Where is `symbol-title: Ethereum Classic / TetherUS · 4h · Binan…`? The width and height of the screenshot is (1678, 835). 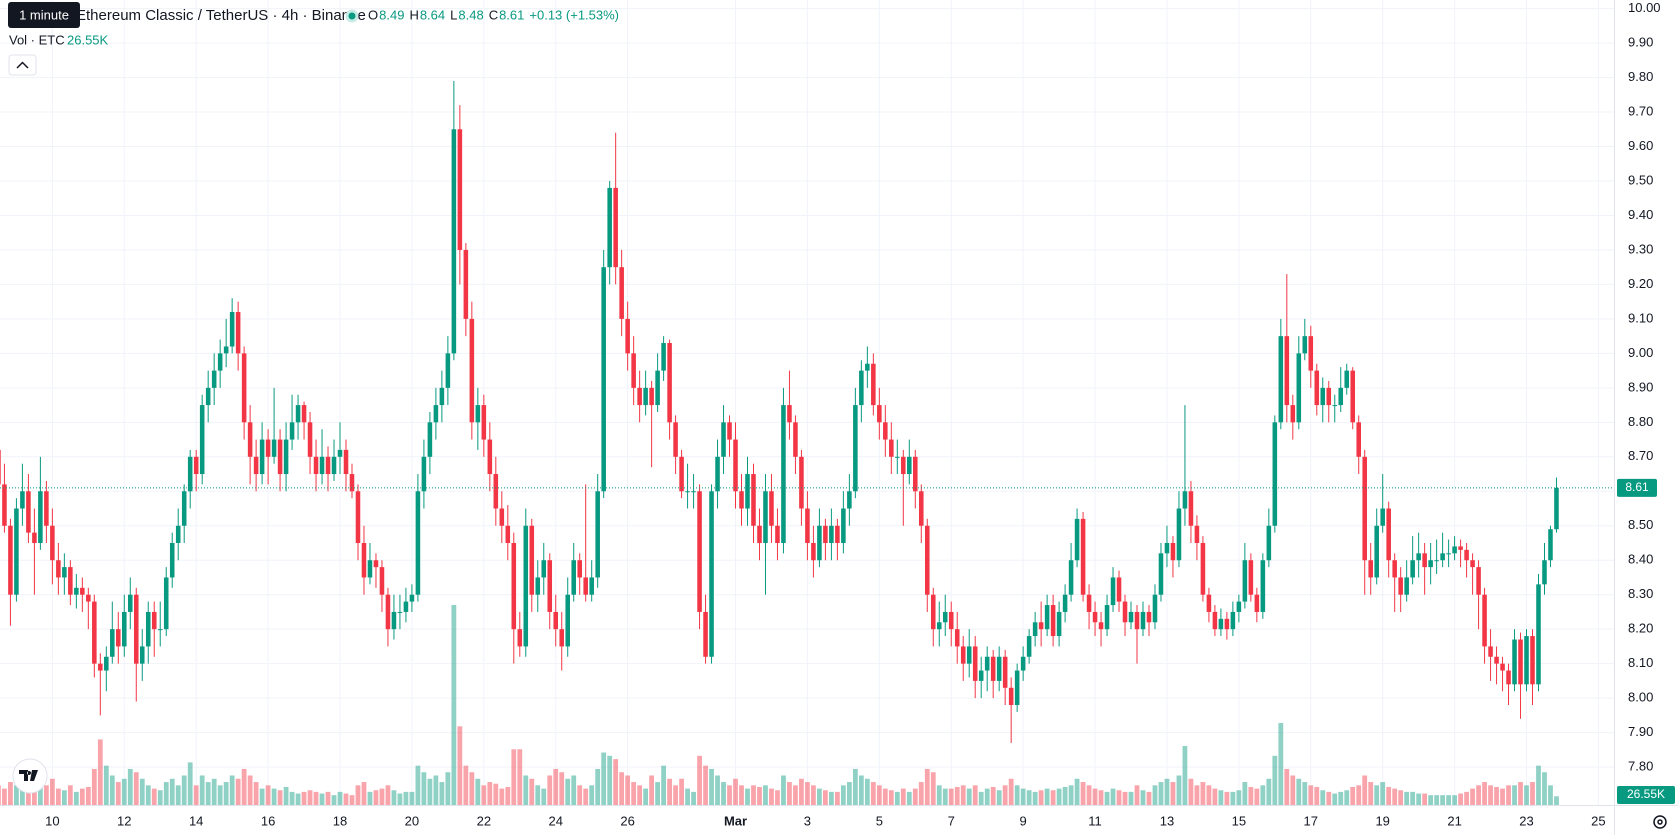
symbol-title: Ethereum Classic / TetherUS · 4h · Binan… is located at coordinates (221, 15).